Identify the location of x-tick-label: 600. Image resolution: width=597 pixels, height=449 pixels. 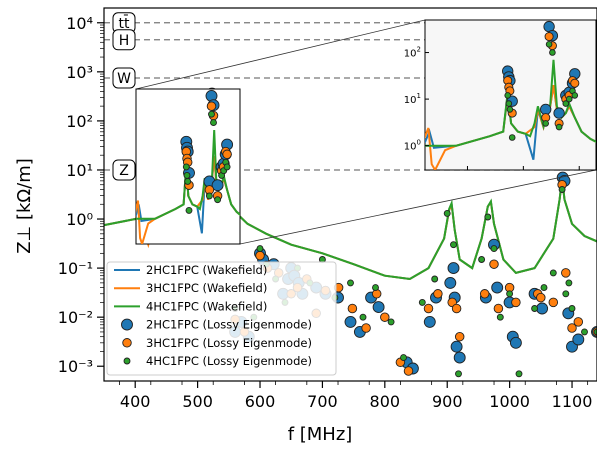
(260, 401).